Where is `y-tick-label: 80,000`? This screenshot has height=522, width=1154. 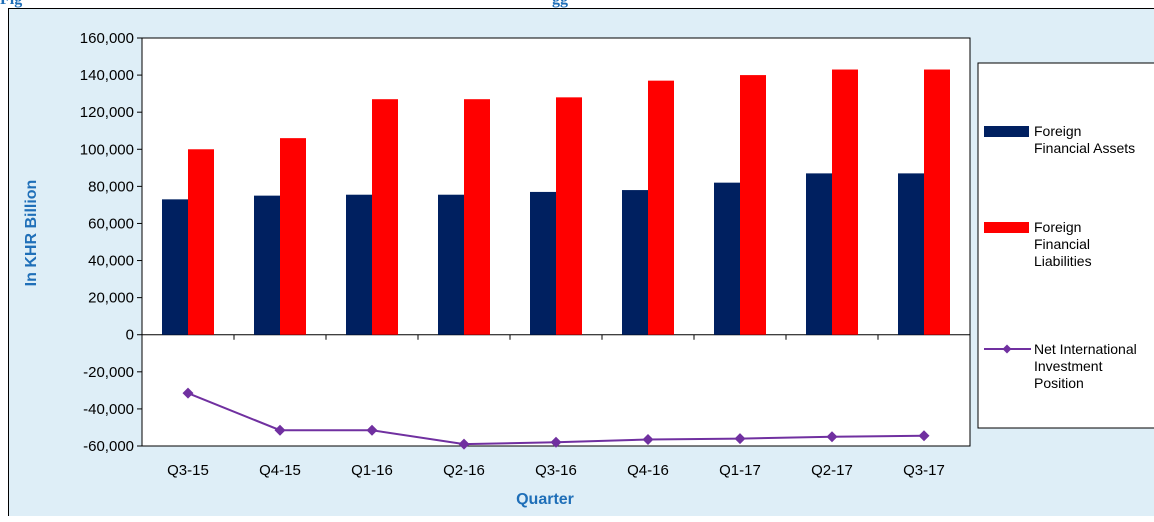 y-tick-label: 80,000 is located at coordinates (111, 186).